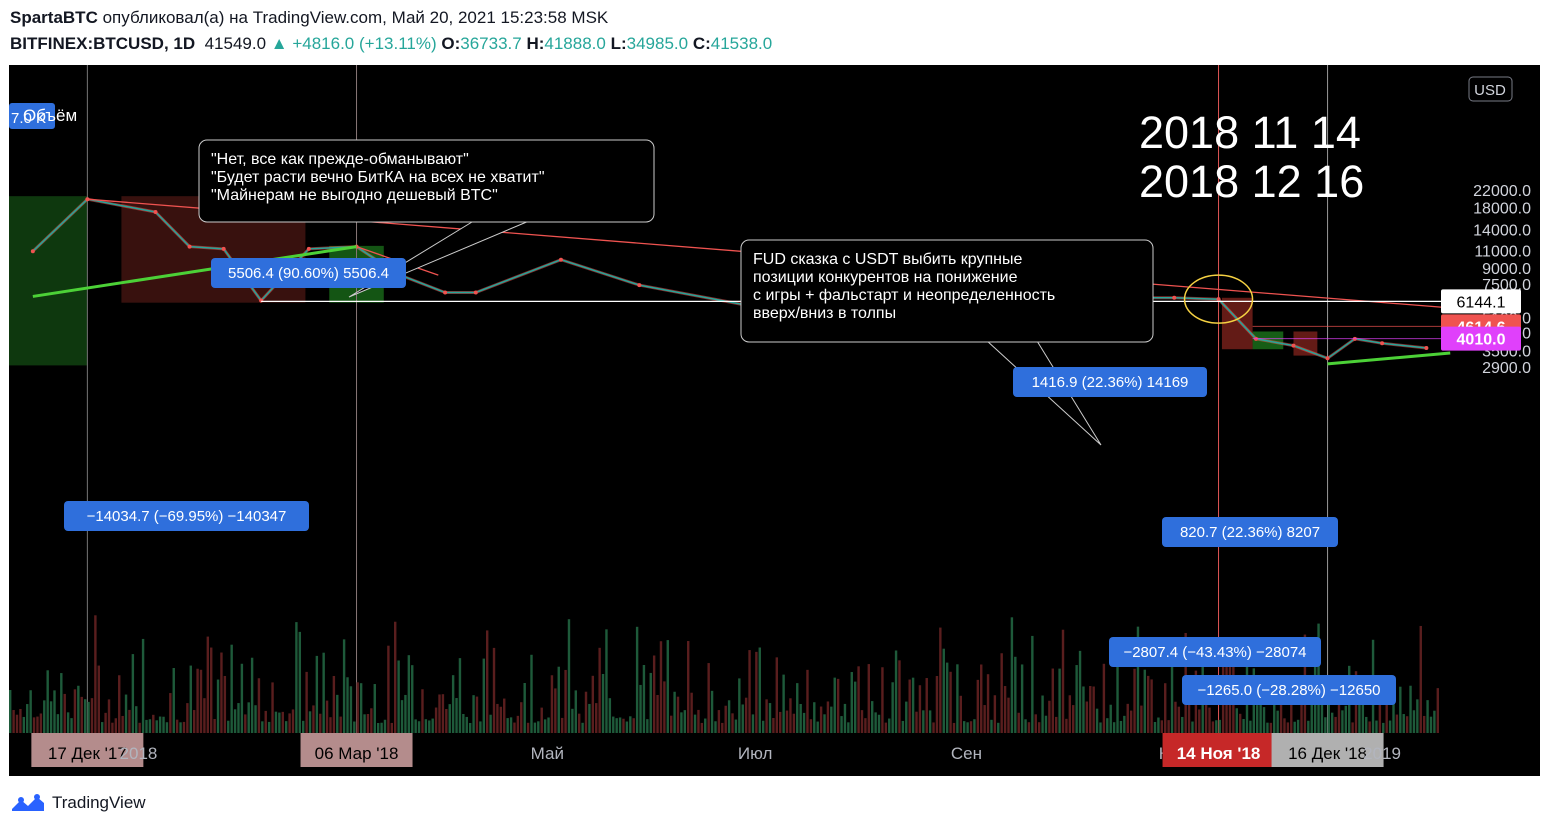  What do you see at coordinates (87, 753) in the screenshot?
I see `x-tick-label: 17 Дек '17` at bounding box center [87, 753].